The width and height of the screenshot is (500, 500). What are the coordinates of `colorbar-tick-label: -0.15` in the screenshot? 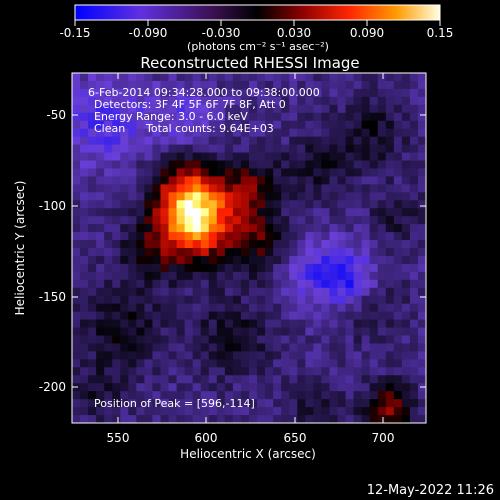 It's located at (74, 33).